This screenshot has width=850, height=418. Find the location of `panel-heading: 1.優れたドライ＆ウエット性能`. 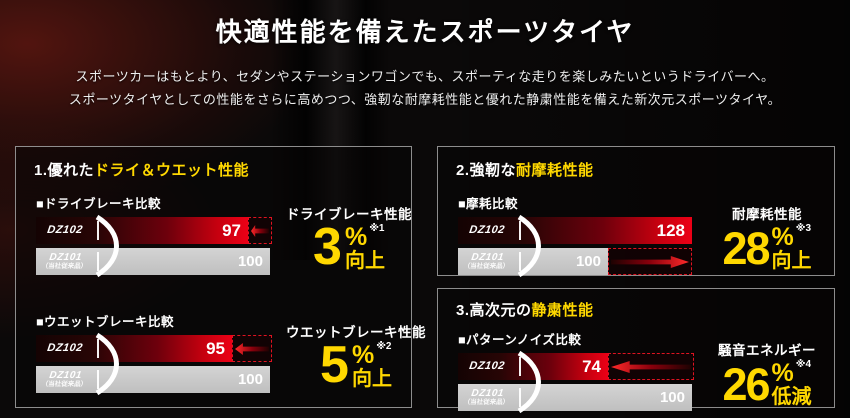

panel-heading: 1.優れたドライ＆ウエット性能 is located at coordinates (141, 169).